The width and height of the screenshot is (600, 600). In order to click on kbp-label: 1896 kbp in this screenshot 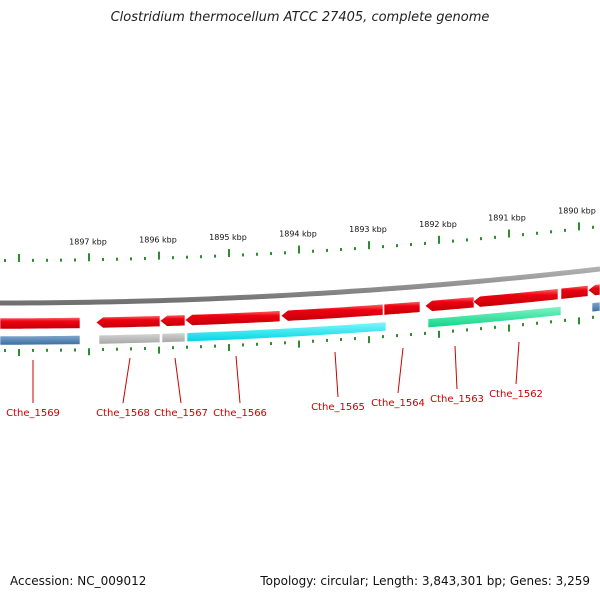, I will do `click(158, 240)`.